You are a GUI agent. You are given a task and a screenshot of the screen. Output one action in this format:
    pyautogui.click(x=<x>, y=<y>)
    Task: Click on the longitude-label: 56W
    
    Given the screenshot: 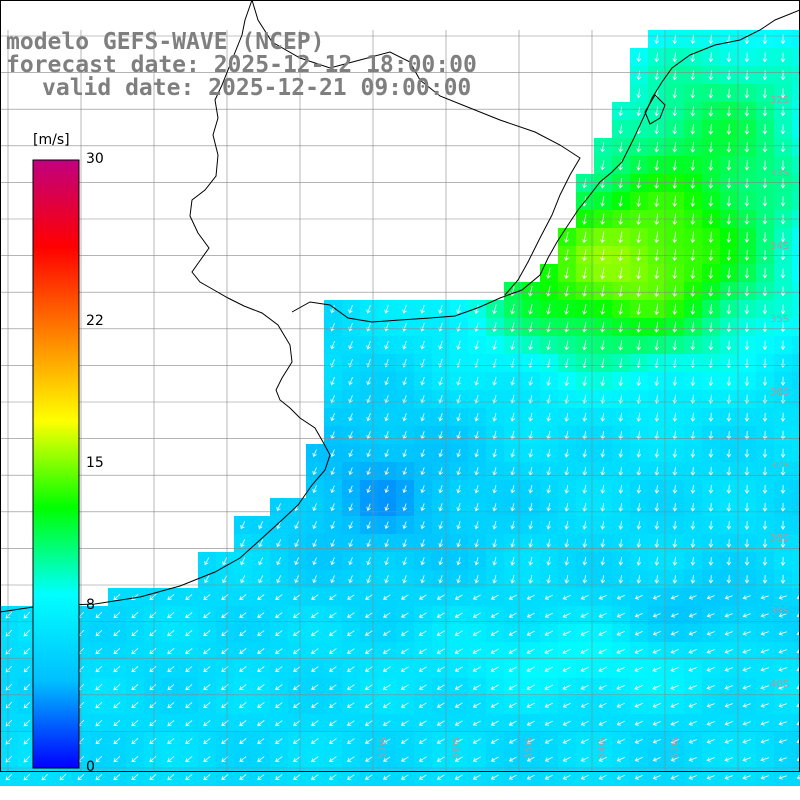 What is the action you would take?
    pyautogui.click(x=456, y=747)
    